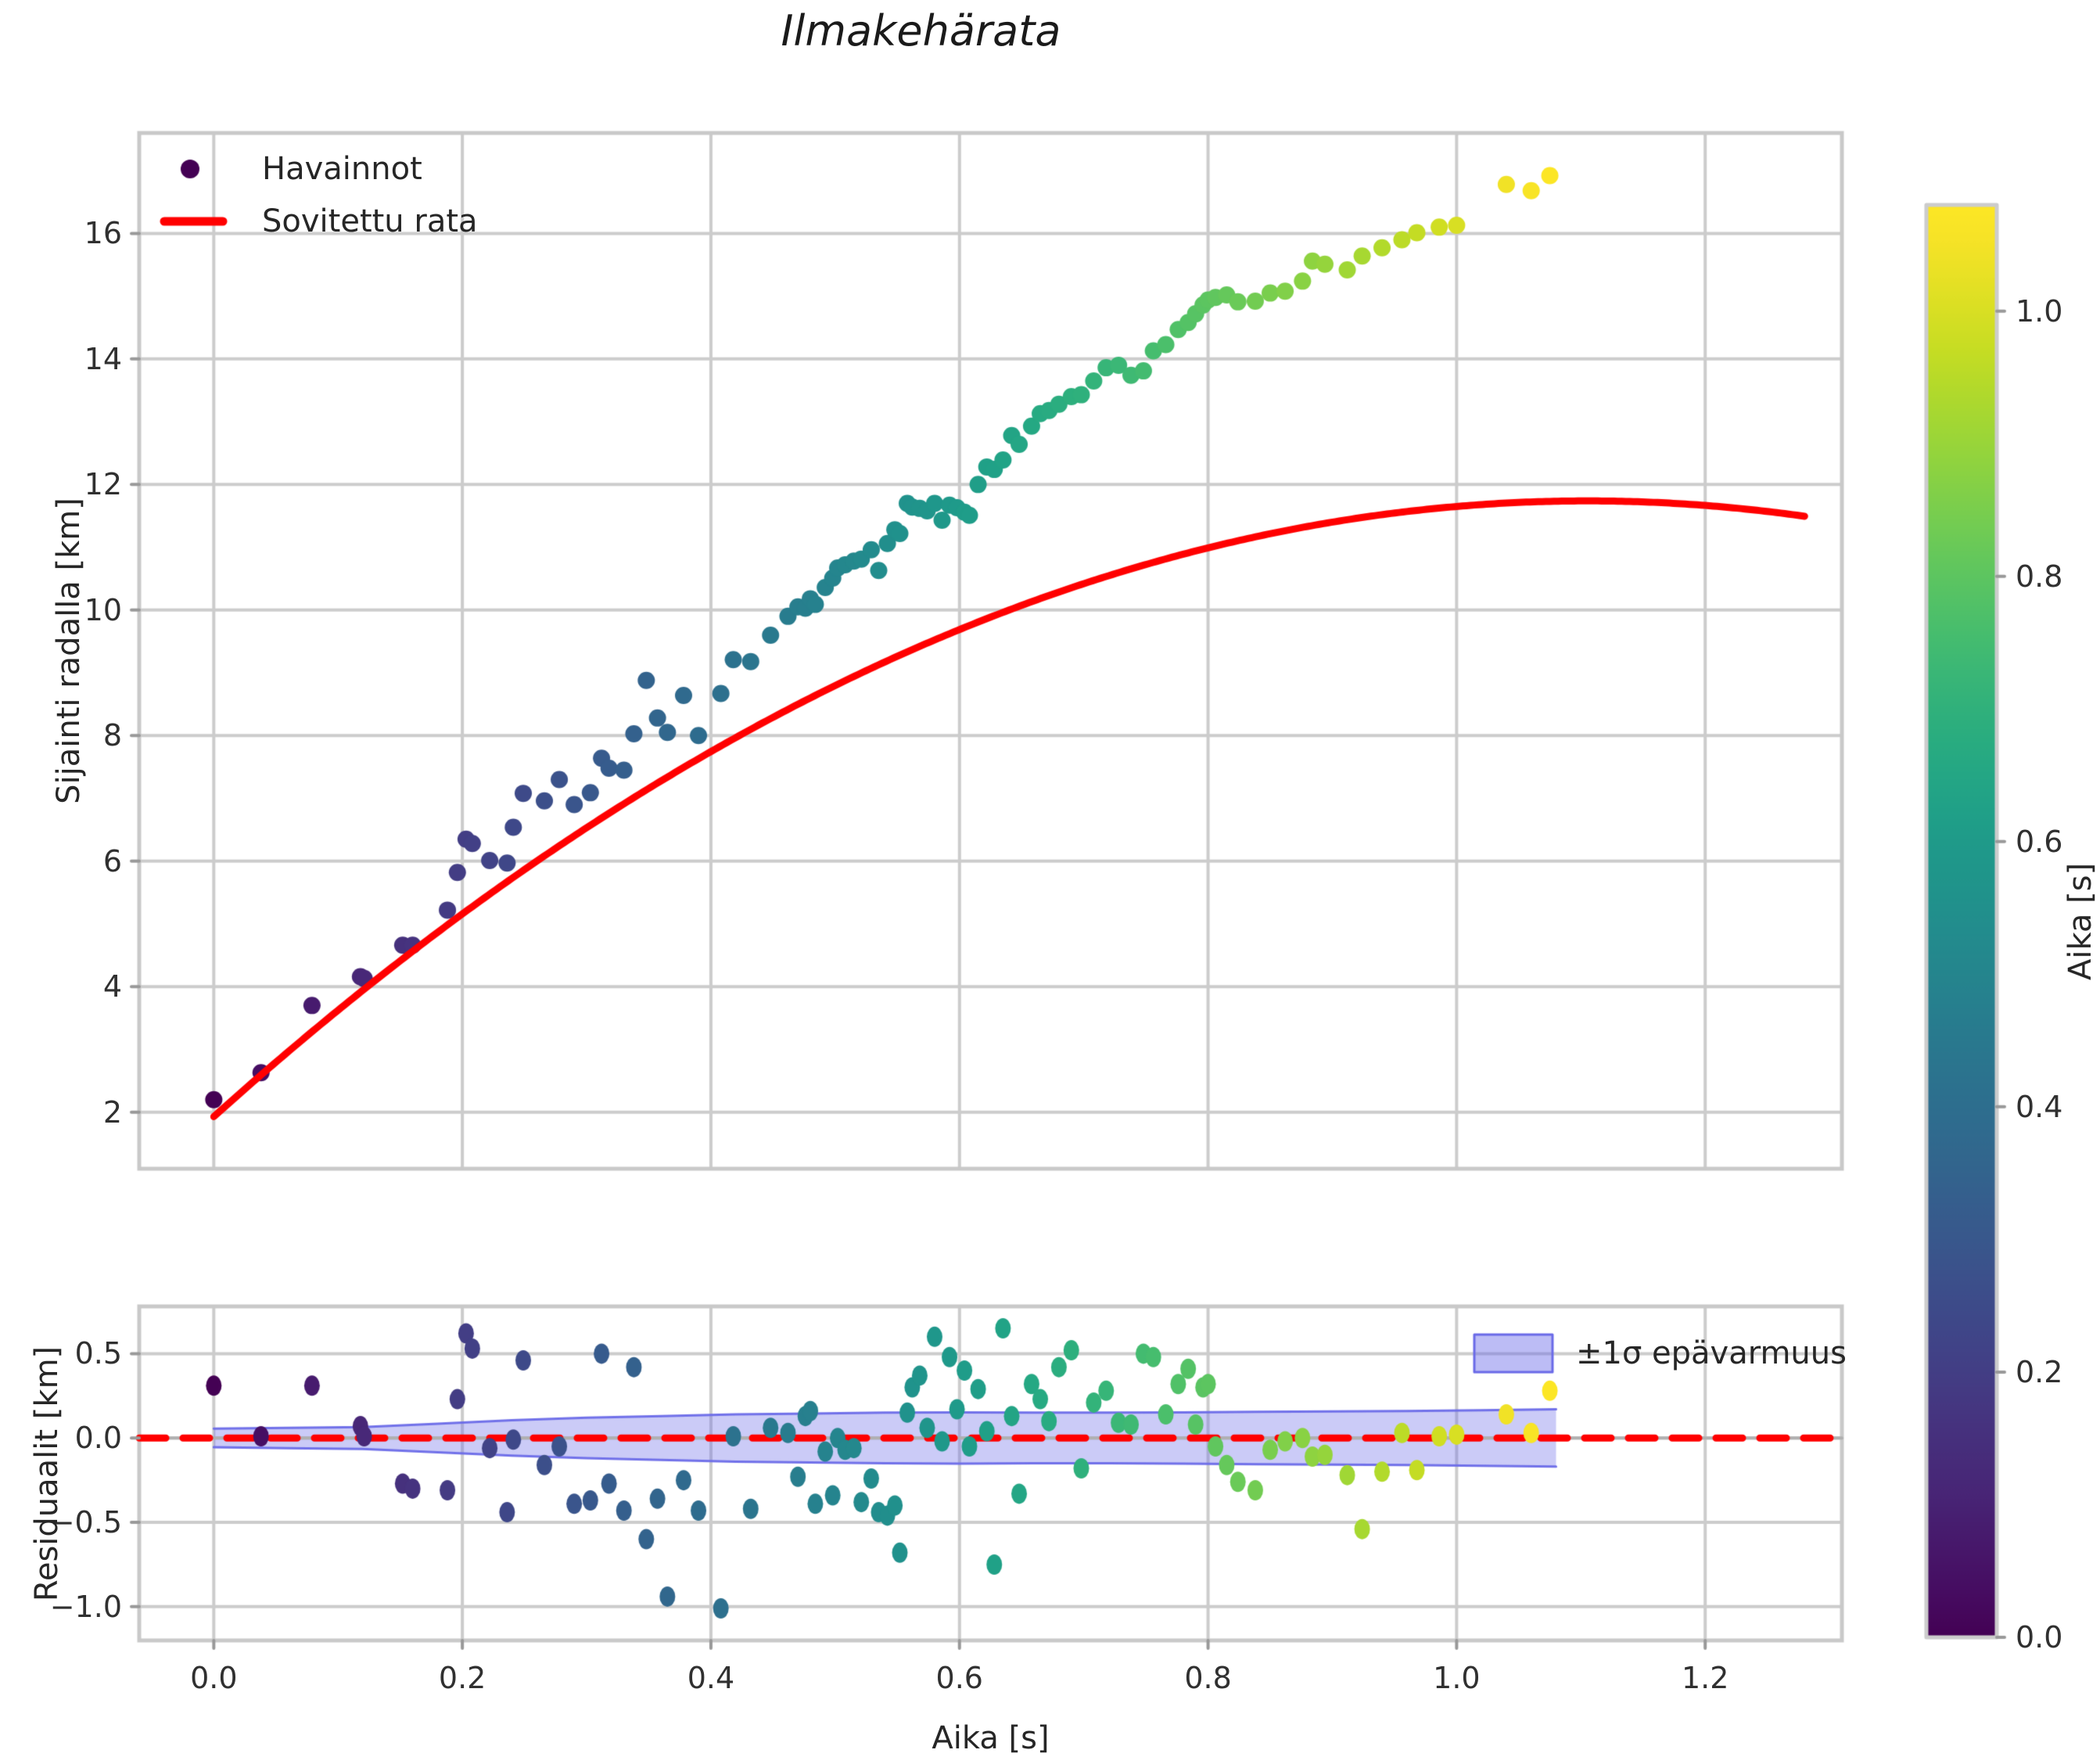  What do you see at coordinates (98, 1438) in the screenshot?
I see `resid-ytick-1: 0.0` at bounding box center [98, 1438].